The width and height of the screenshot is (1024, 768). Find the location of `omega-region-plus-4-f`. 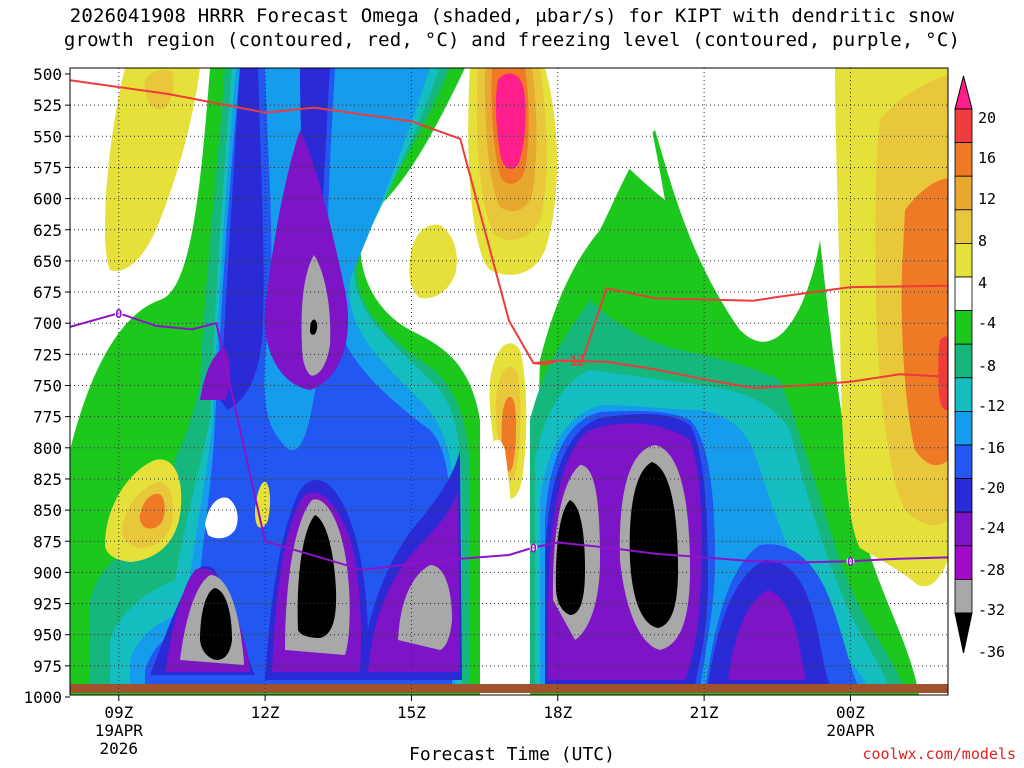

omega-region-plus-4-f is located at coordinates (433, 261).